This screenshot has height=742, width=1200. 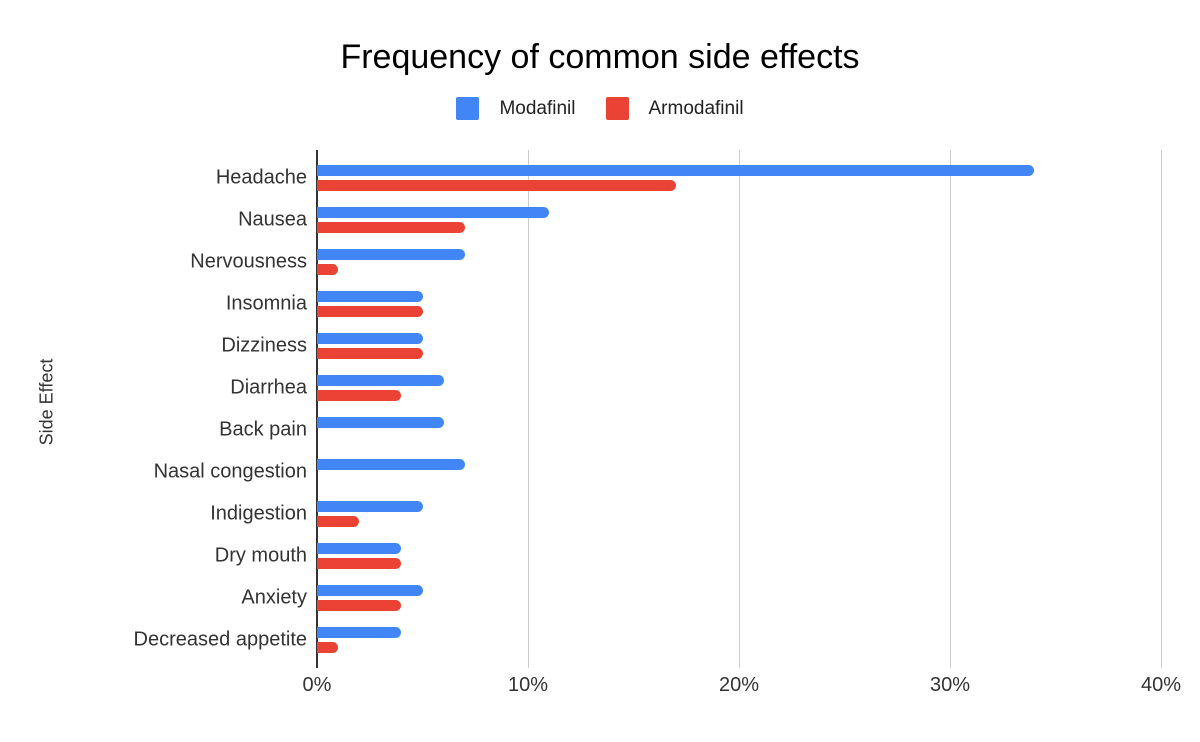 What do you see at coordinates (274, 597) in the screenshot?
I see `category-label-anxiety: Anxiety` at bounding box center [274, 597].